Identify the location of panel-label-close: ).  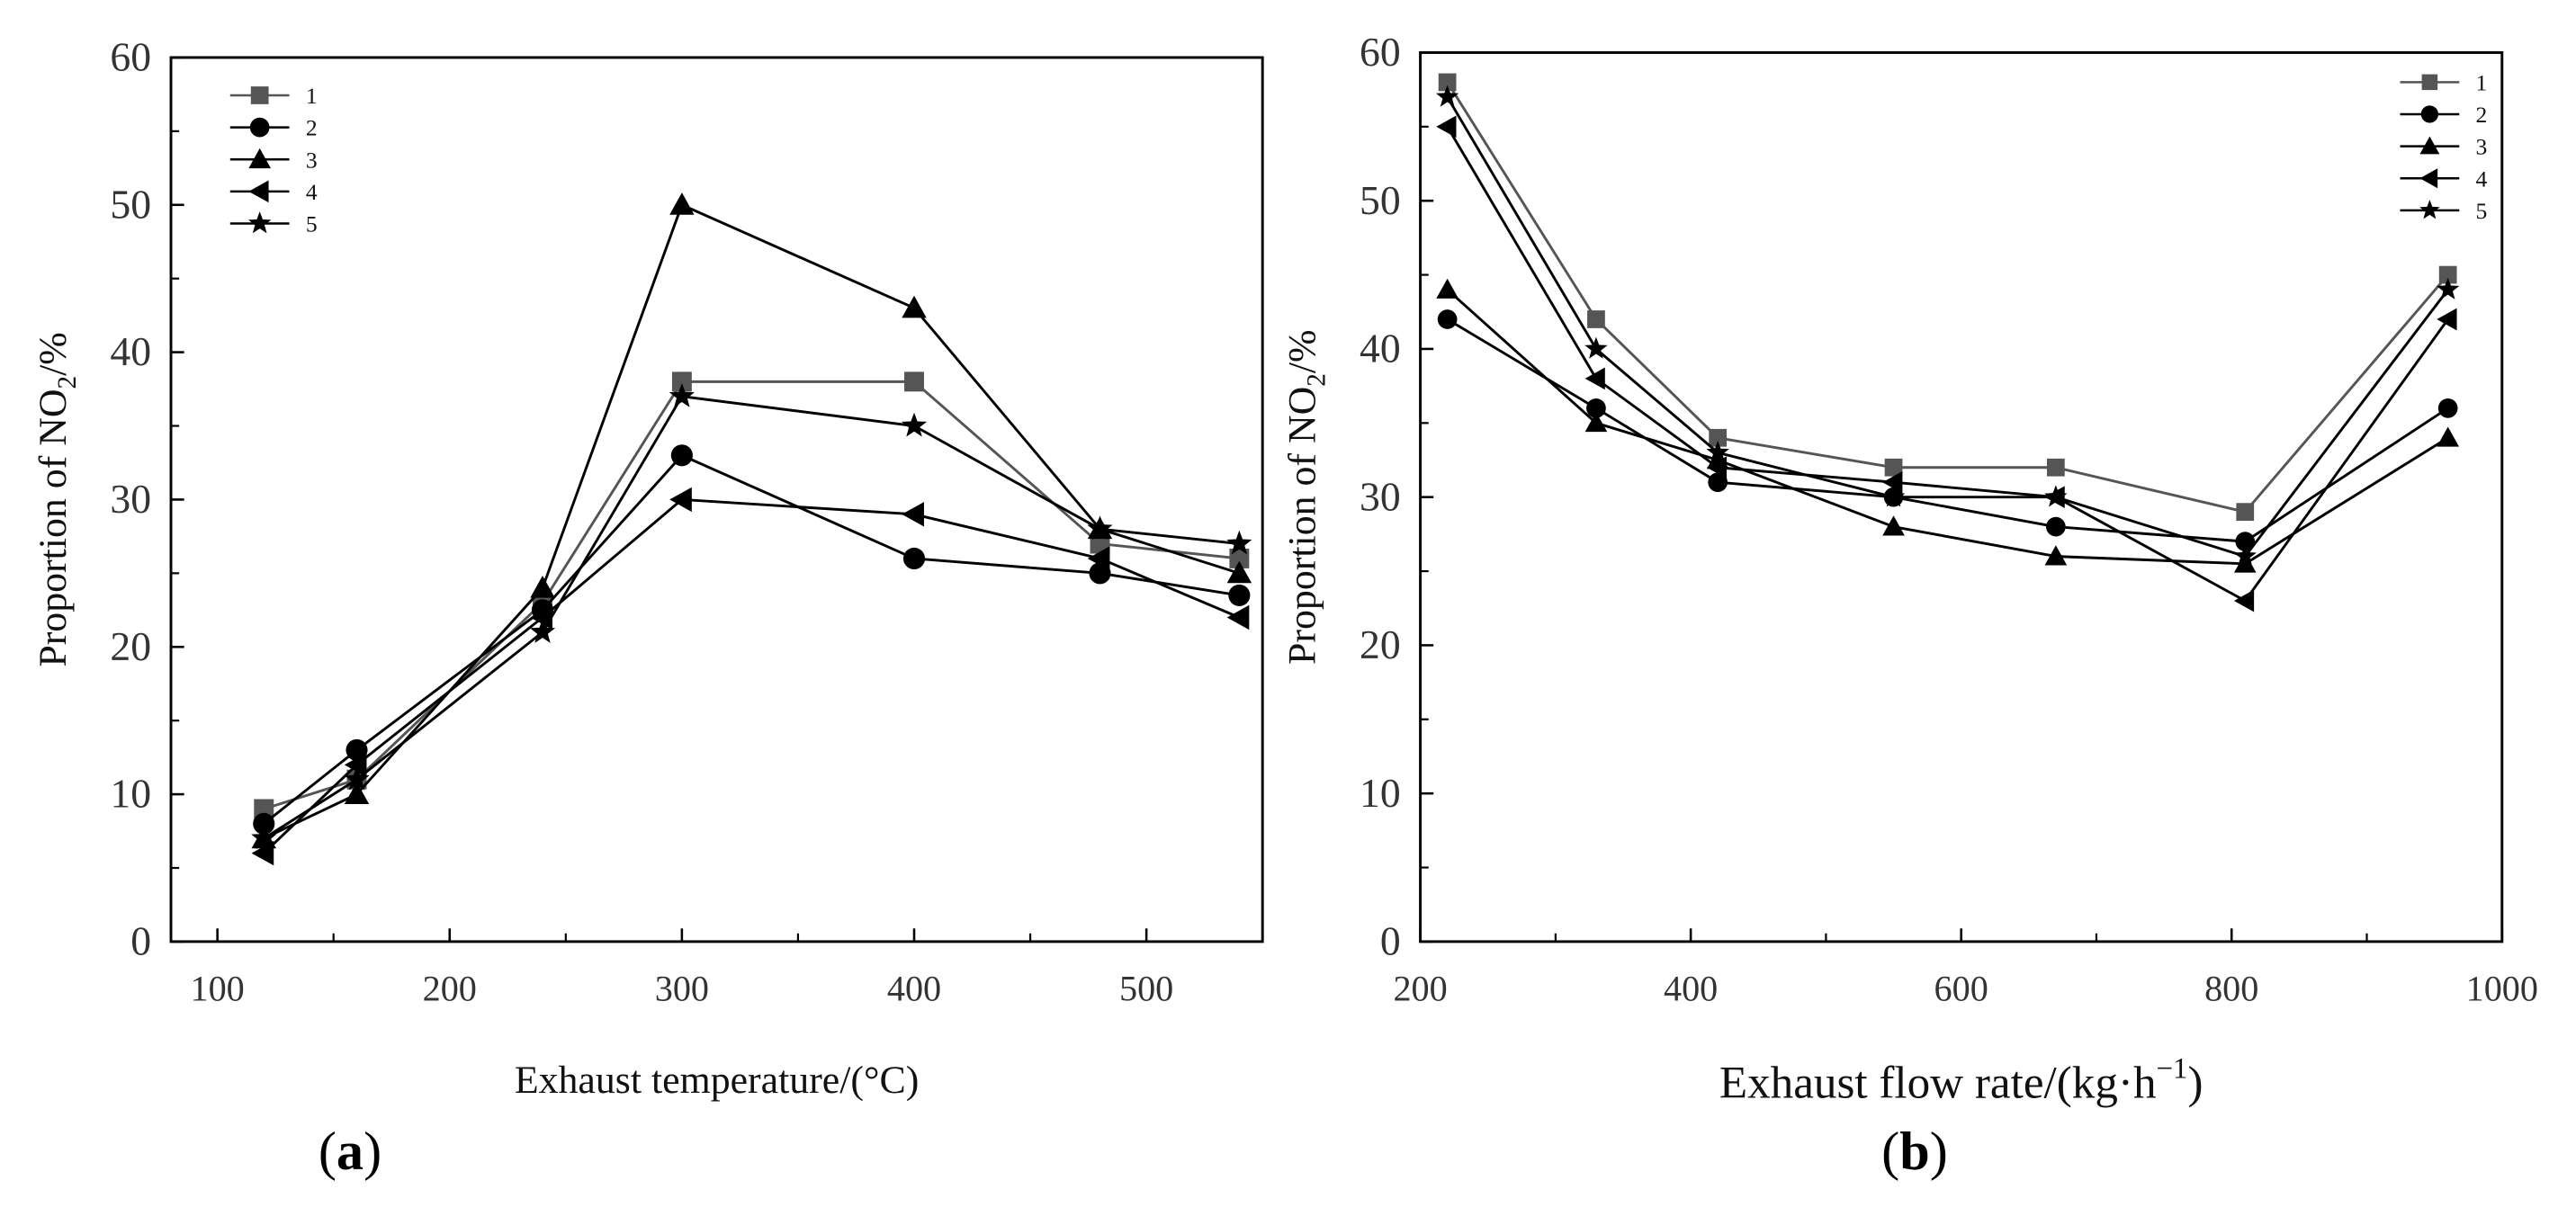
(372, 1152).